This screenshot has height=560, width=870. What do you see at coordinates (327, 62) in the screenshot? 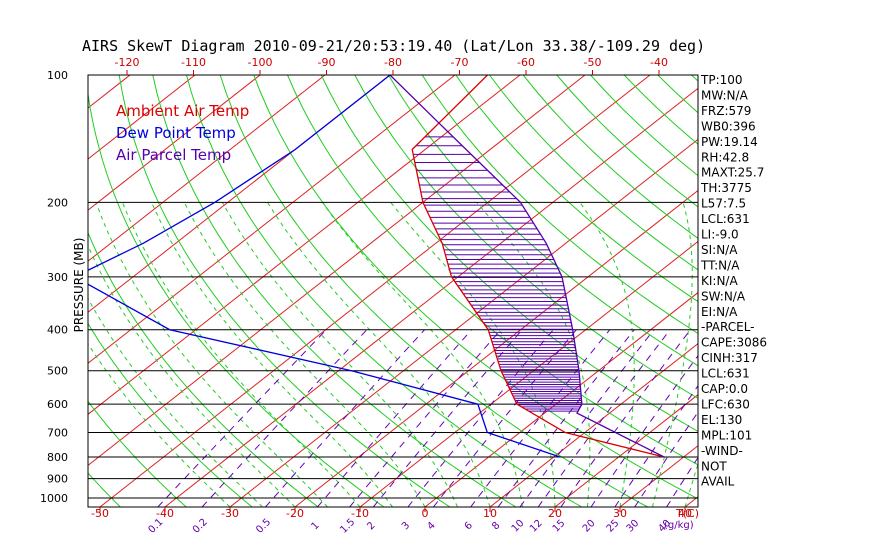
I see `top-temp-tick-label: -90` at bounding box center [327, 62].